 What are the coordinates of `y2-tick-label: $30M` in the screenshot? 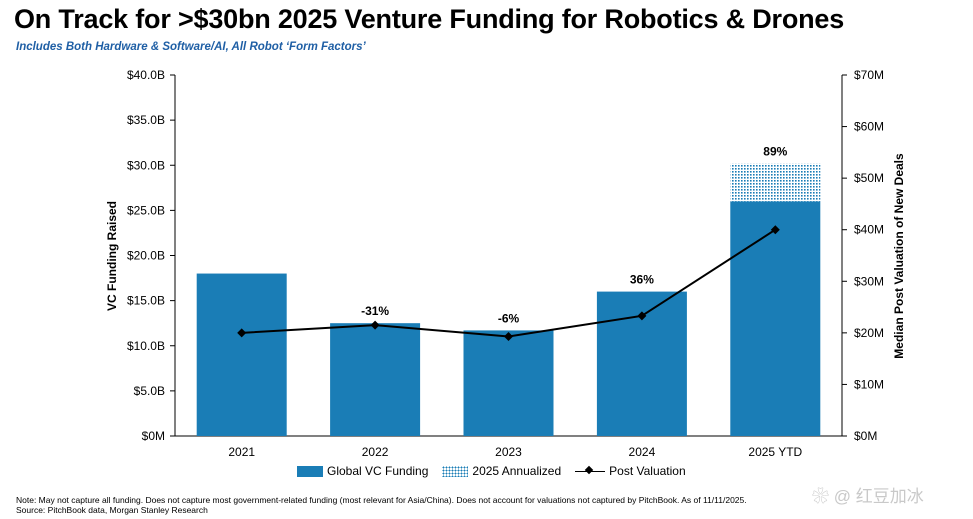 It's located at (869, 281).